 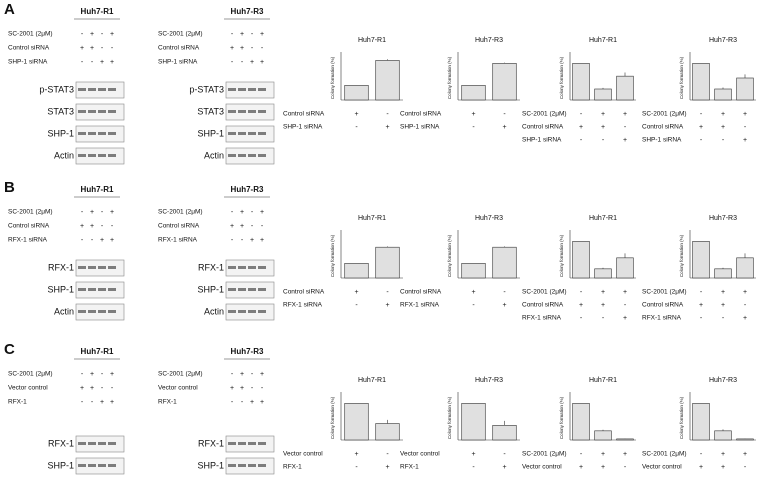 What do you see at coordinates (210, 111) in the screenshot?
I see `band-label: STAT3` at bounding box center [210, 111].